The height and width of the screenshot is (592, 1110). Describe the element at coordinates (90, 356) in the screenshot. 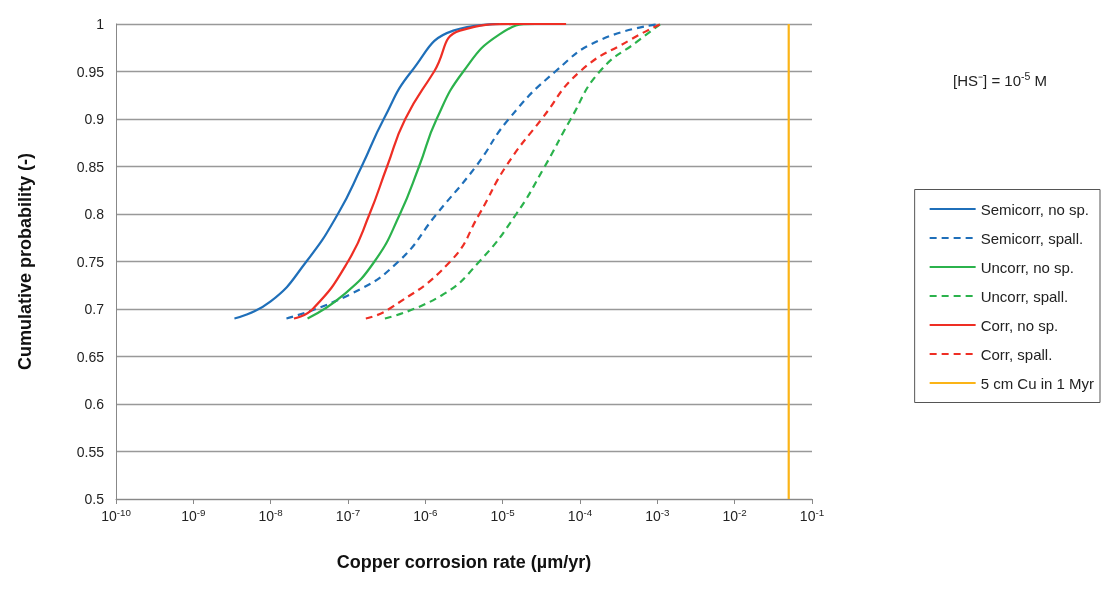

I see `y-tick-label: 0.65` at that location.